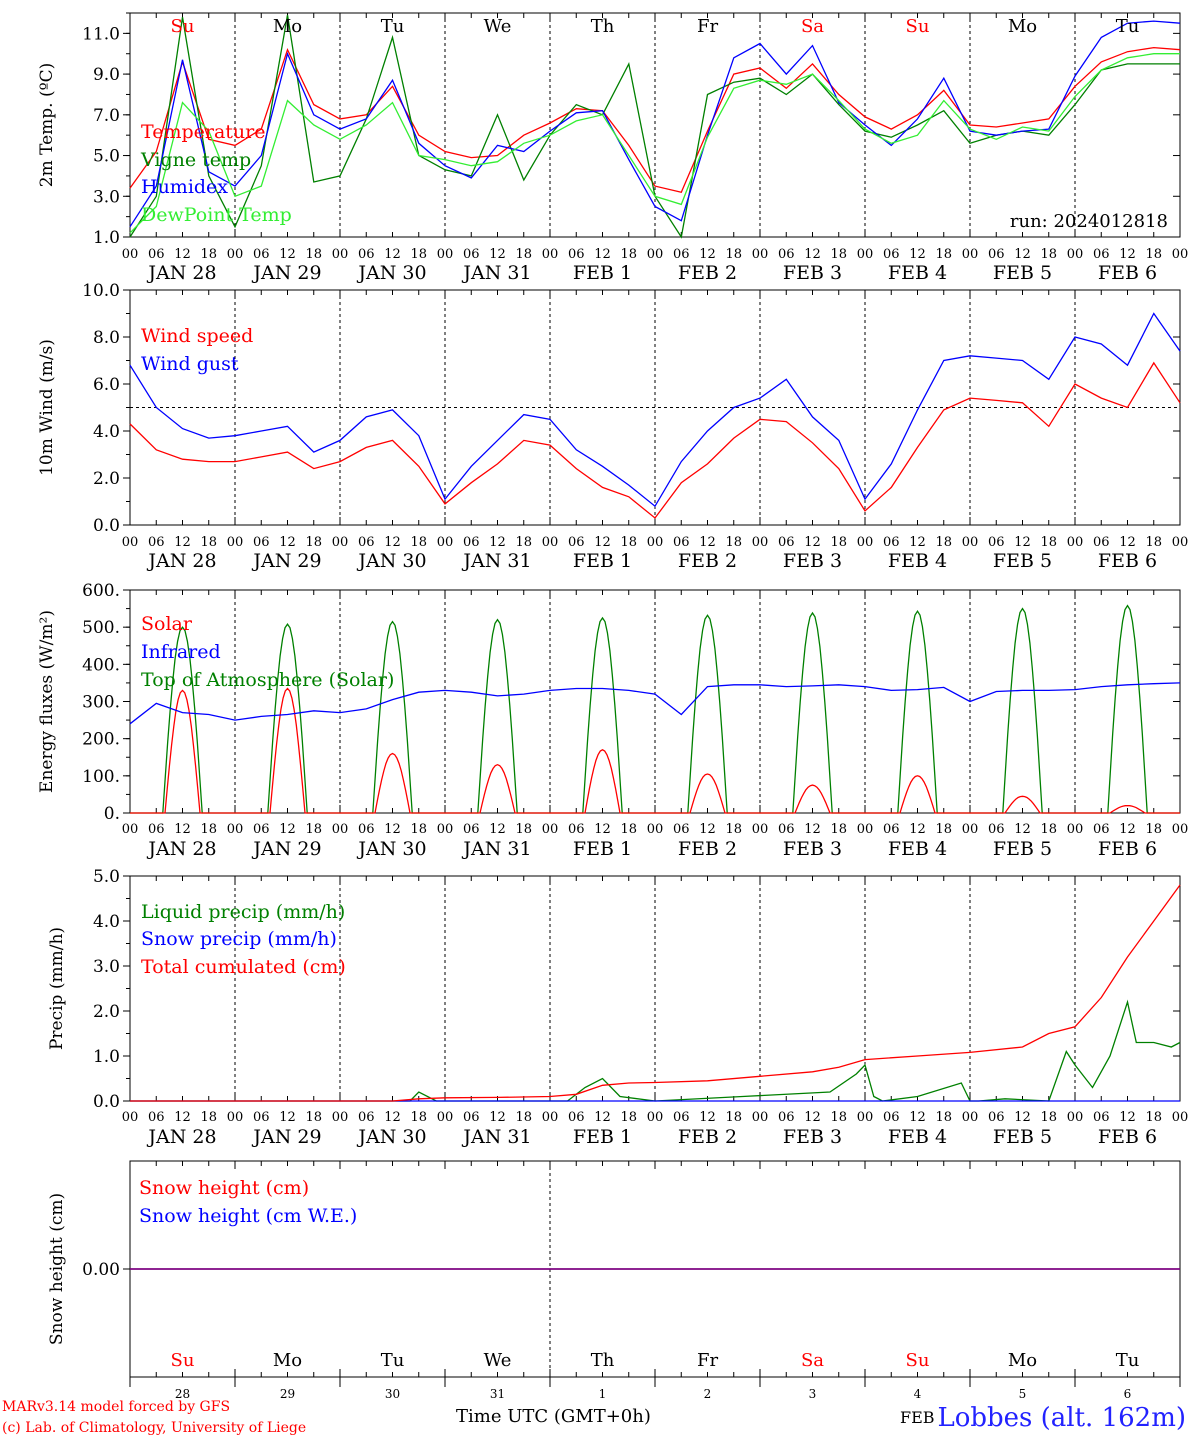  Describe the element at coordinates (655, 703) in the screenshot. I see `series-infrared` at that location.